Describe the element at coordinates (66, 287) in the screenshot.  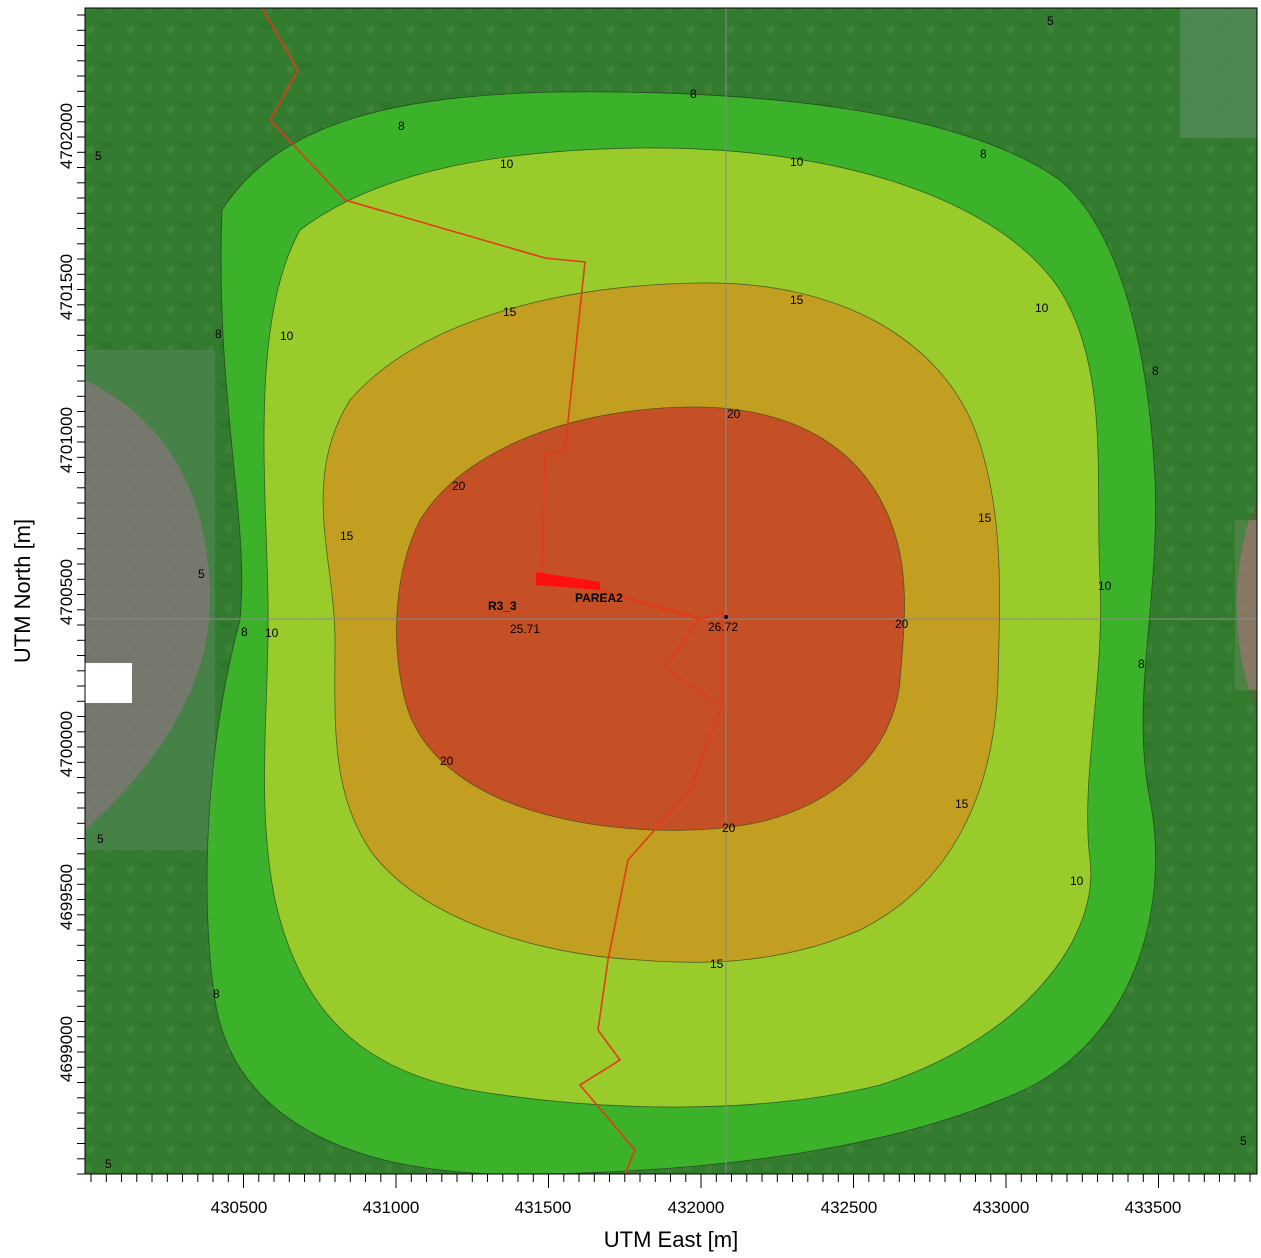
I see `y-tick-label: 4701500` at that location.